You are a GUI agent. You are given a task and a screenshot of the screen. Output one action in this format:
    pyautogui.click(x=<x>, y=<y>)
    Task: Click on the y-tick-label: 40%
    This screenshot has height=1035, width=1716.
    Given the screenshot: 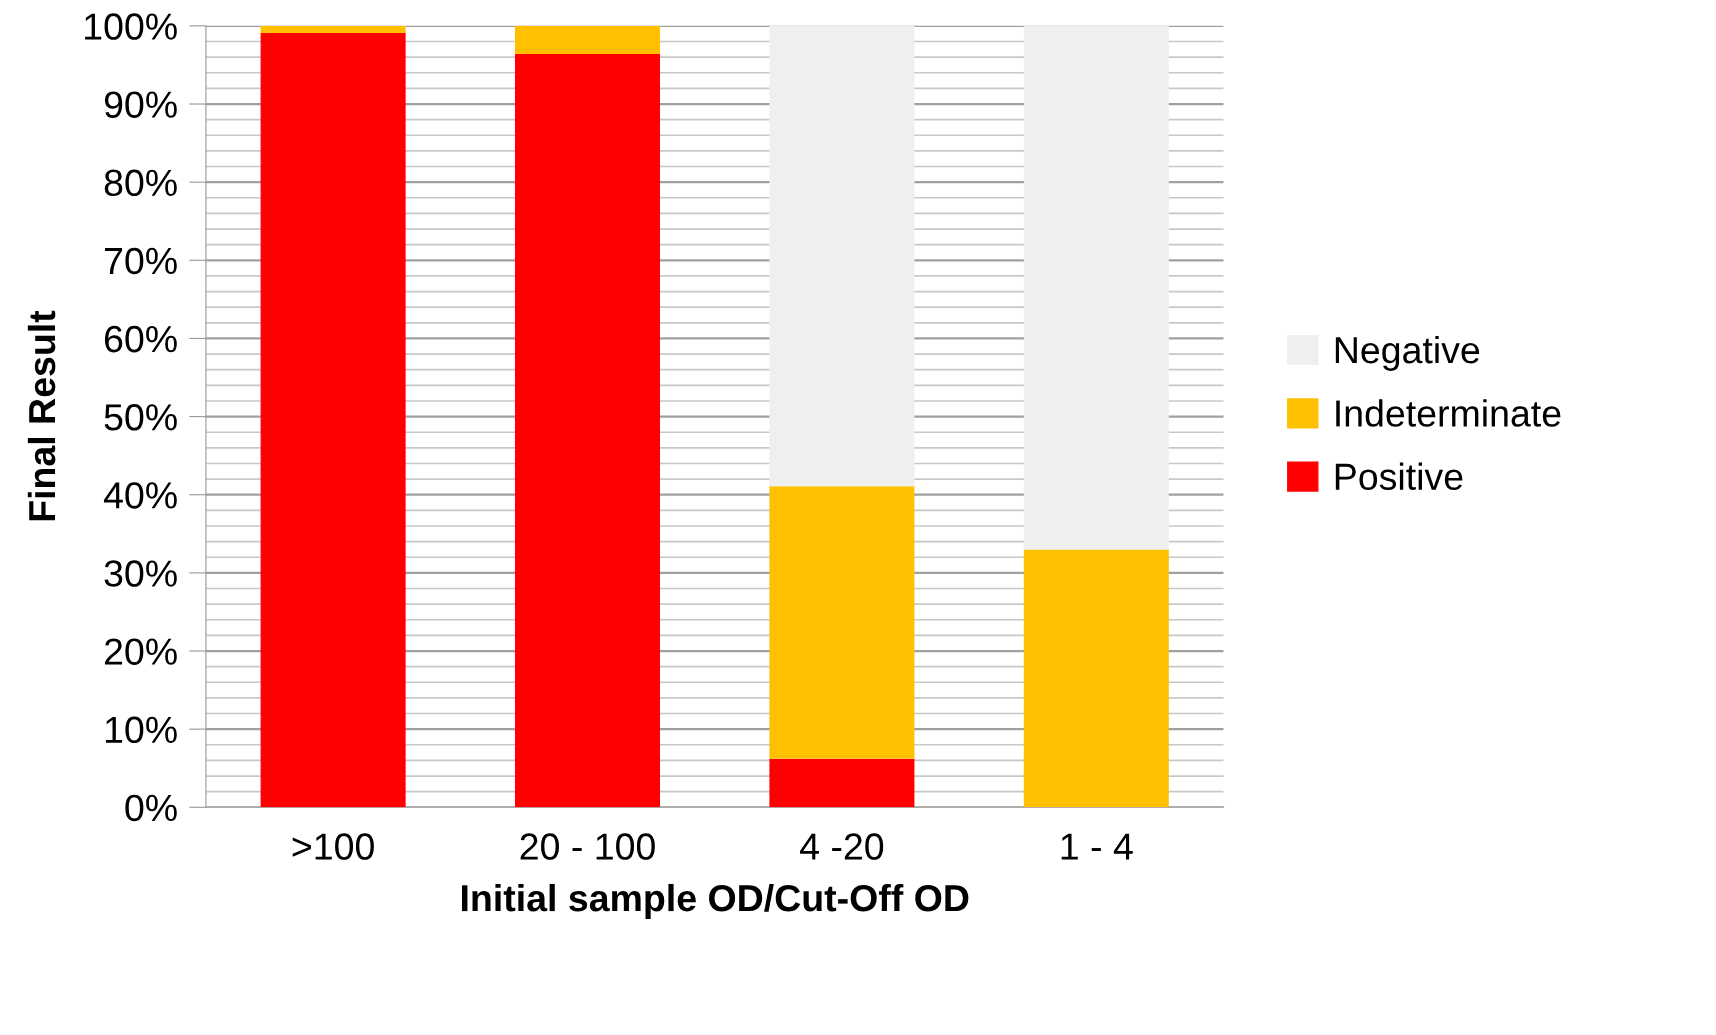 What is the action you would take?
    pyautogui.click(x=140, y=495)
    